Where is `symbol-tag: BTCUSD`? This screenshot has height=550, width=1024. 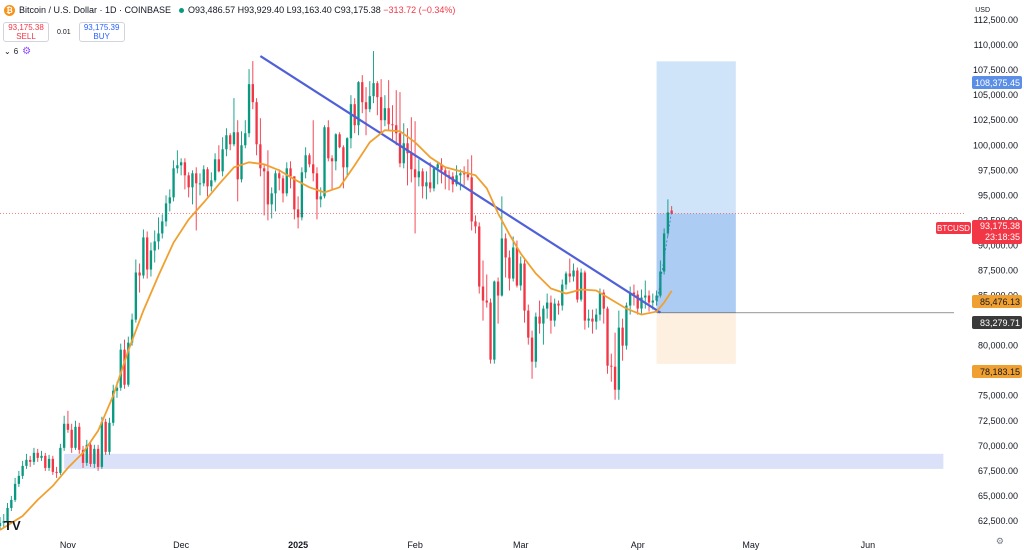 symbol-tag: BTCUSD is located at coordinates (953, 228).